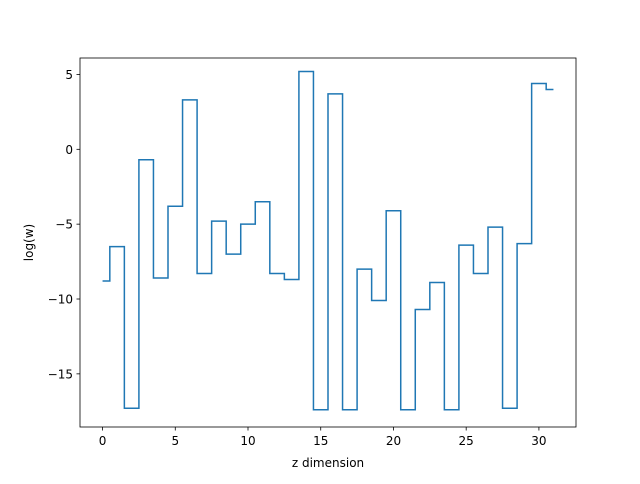 The width and height of the screenshot is (640, 484). What do you see at coordinates (60, 374) in the screenshot?
I see `y-tick-label: −15` at bounding box center [60, 374].